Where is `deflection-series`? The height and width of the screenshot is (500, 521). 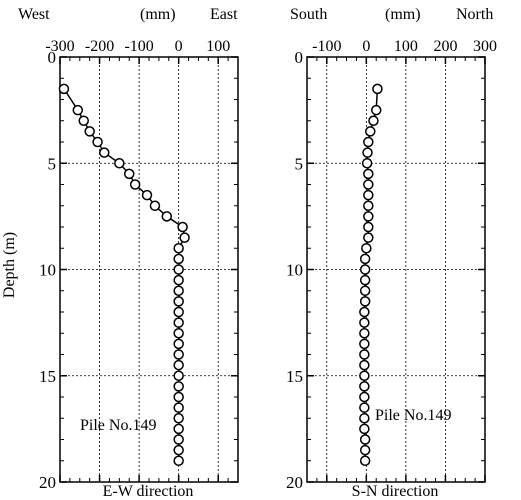 deflection-series is located at coordinates (371, 274).